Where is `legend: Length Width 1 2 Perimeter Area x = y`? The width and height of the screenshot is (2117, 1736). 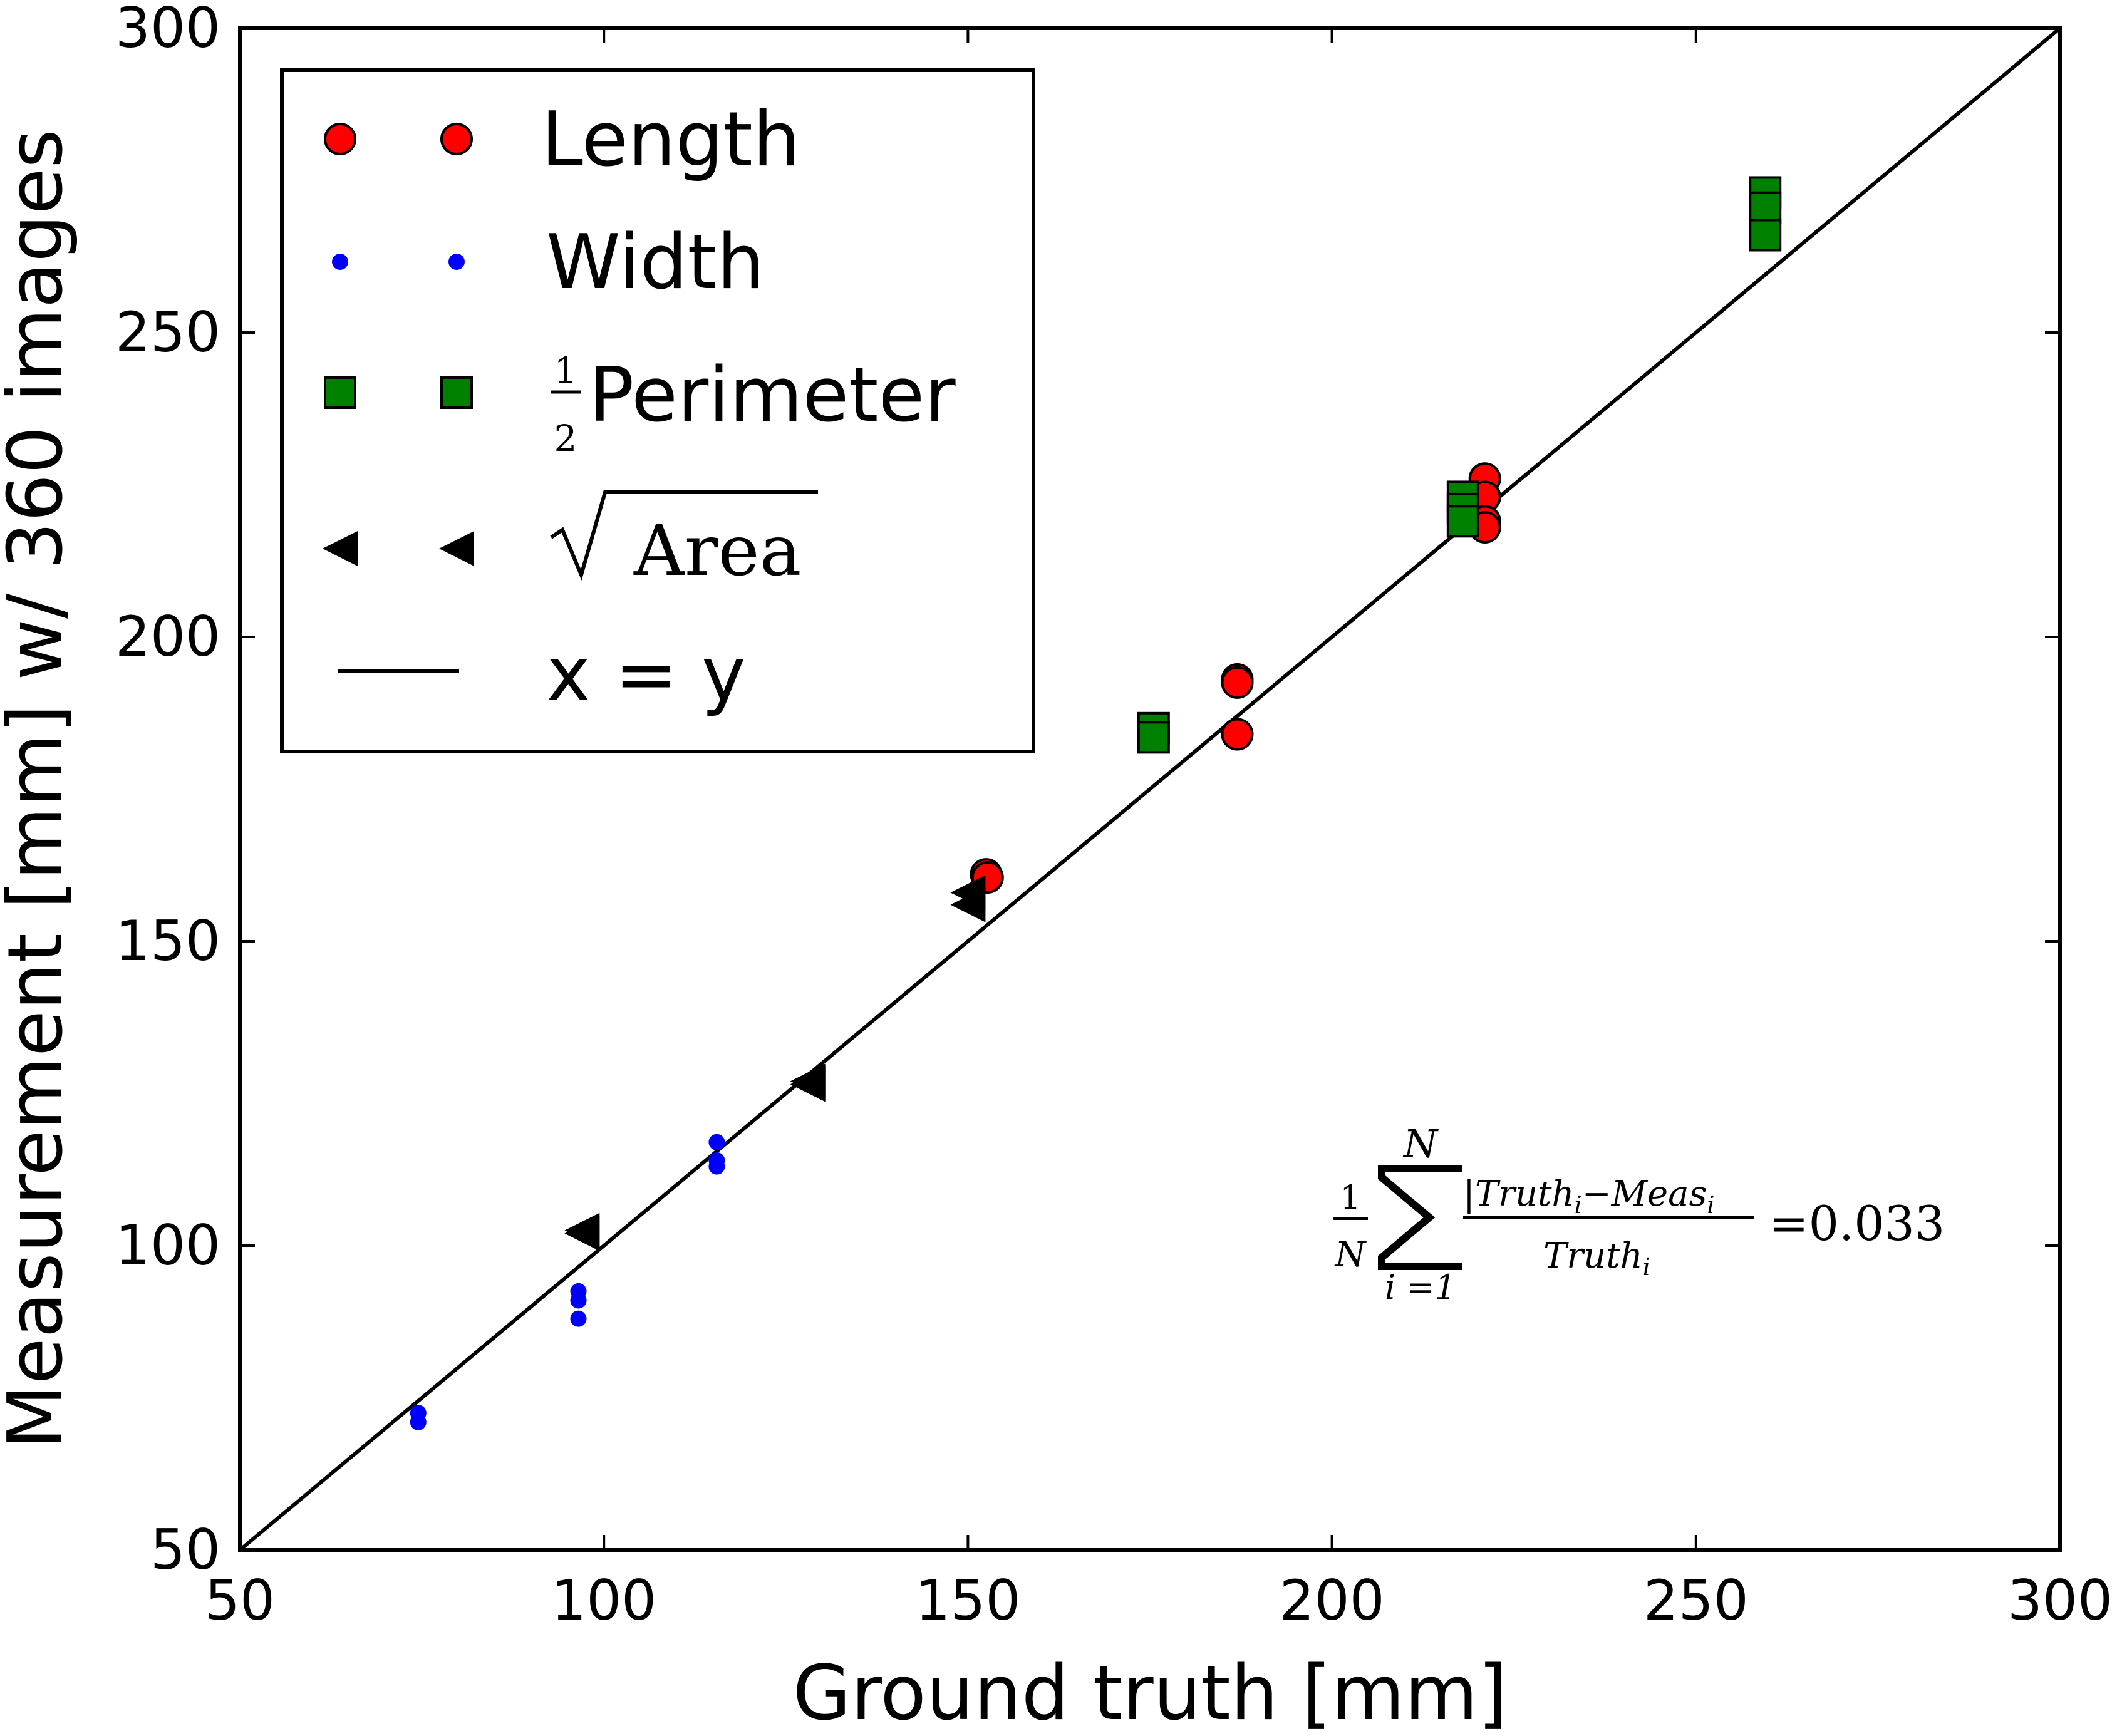
legend: Length Width 1 2 Perimeter Area x = y is located at coordinates (657, 410).